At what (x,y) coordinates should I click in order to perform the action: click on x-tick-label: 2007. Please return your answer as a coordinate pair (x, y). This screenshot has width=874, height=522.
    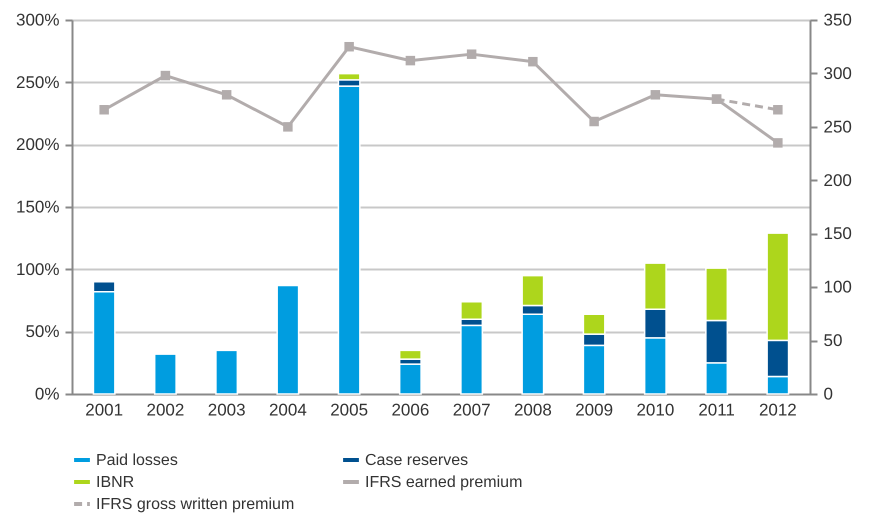
    Looking at the image, I should click on (471, 410).